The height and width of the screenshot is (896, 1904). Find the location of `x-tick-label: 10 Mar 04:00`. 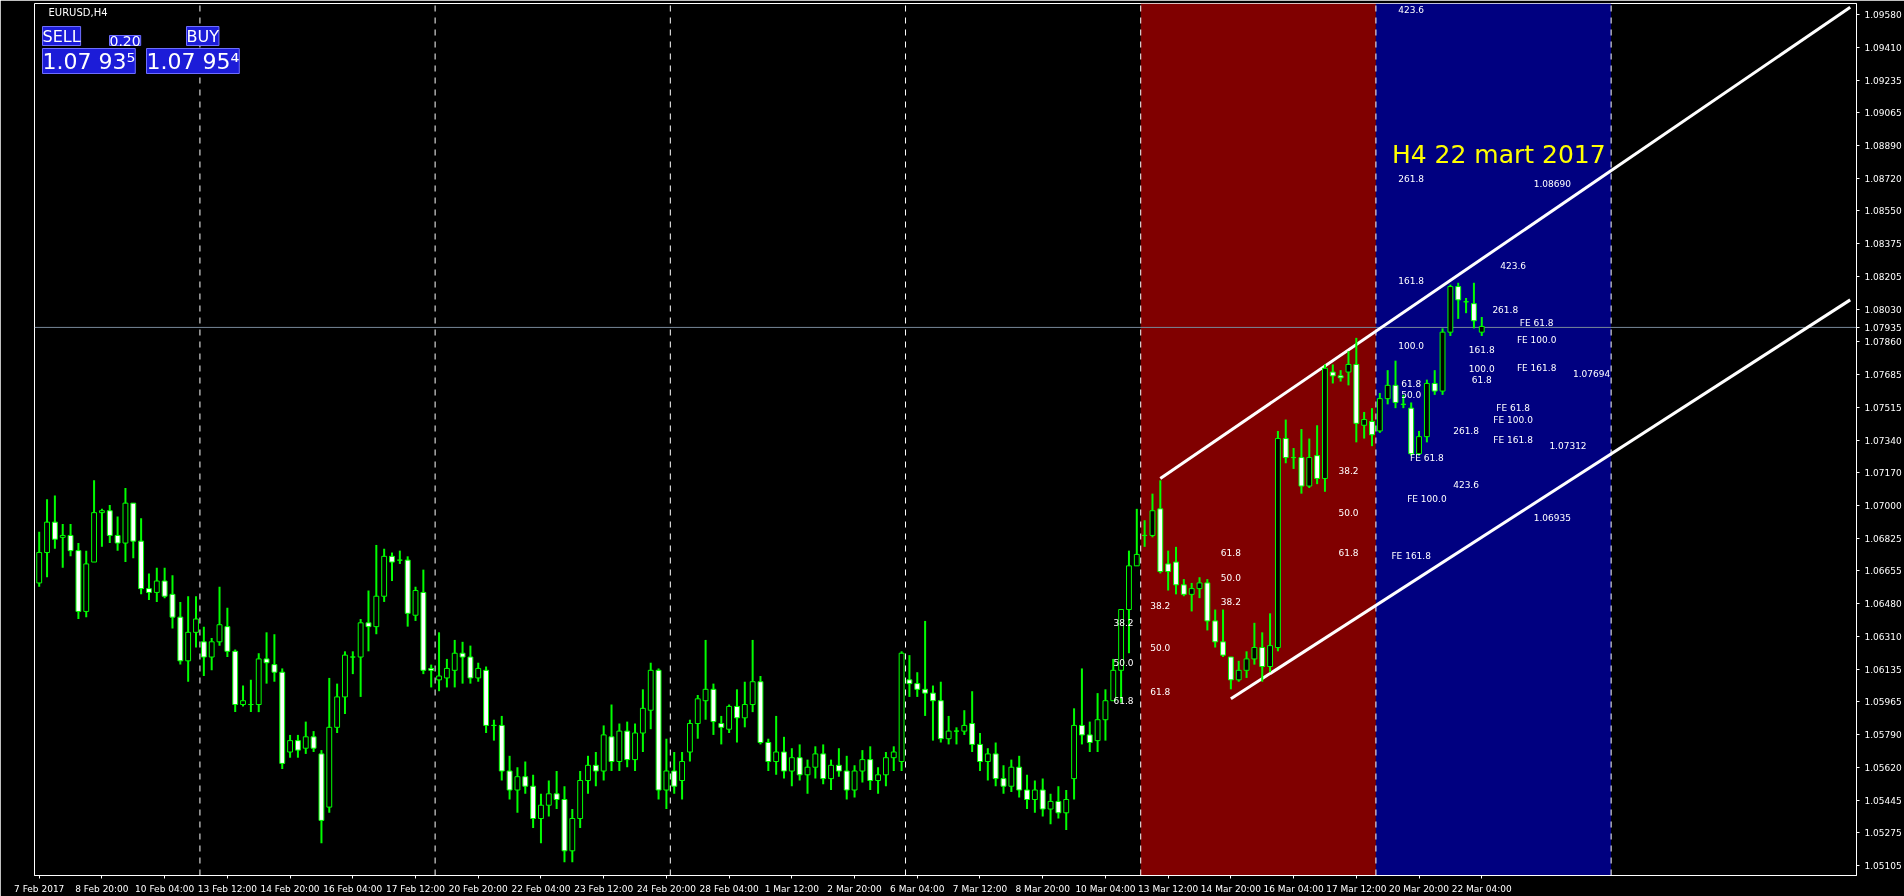

x-tick-label: 10 Mar 04:00 is located at coordinates (1105, 888).